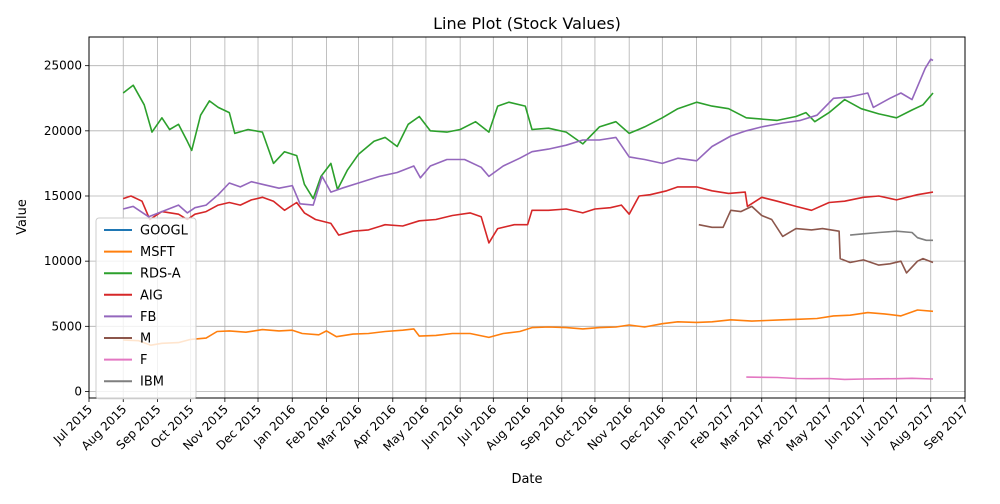 This screenshot has width=1000, height=504. Describe the element at coordinates (63, 66) in the screenshot. I see `y-tick-label: 25000` at that location.